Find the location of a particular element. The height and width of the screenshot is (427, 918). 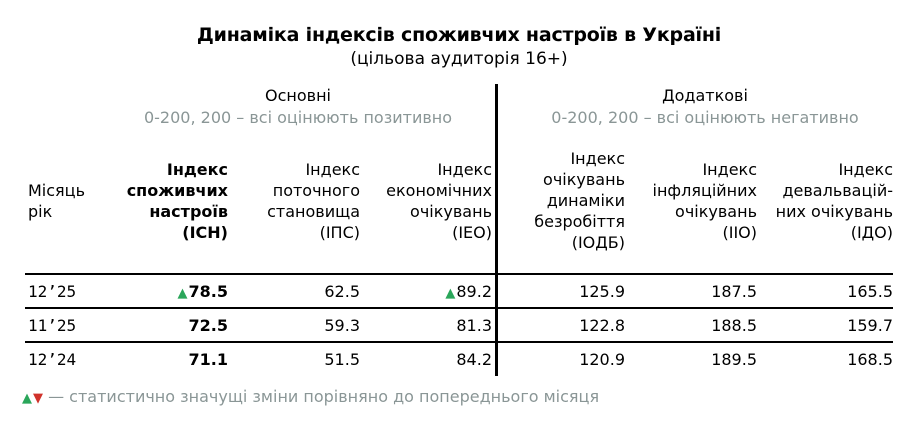

group-divider is located at coordinates (496, 230).